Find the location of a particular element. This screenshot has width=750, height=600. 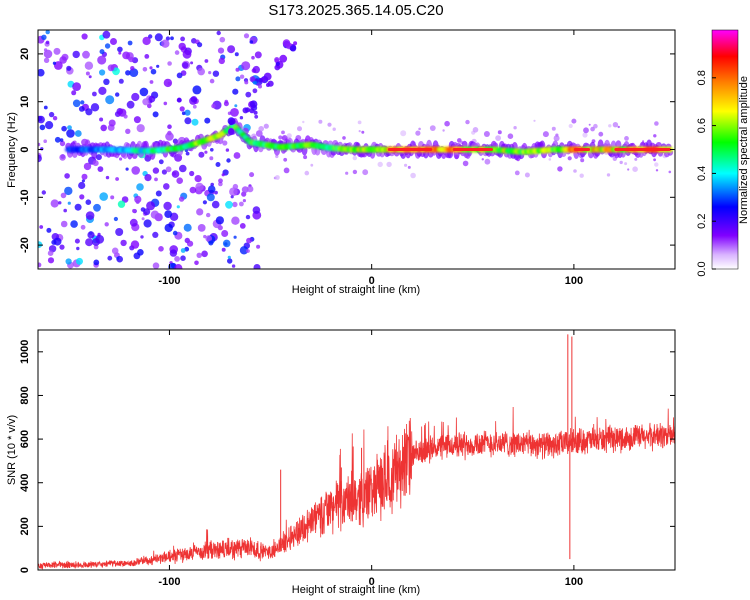

y-tick-label: 400 is located at coordinates (25, 483).